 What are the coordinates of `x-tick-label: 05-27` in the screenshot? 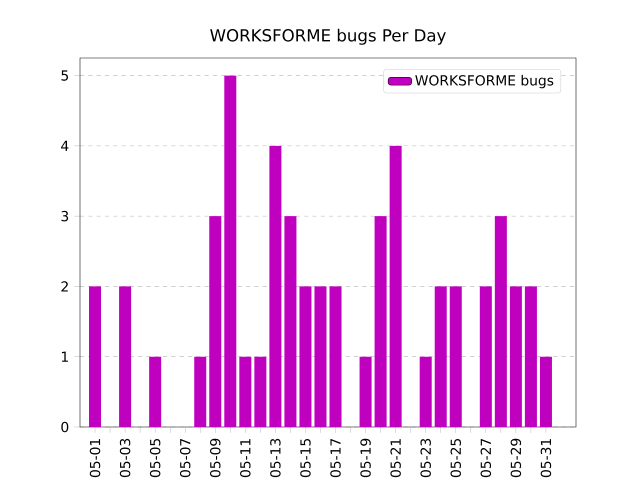 It's located at (486, 458).